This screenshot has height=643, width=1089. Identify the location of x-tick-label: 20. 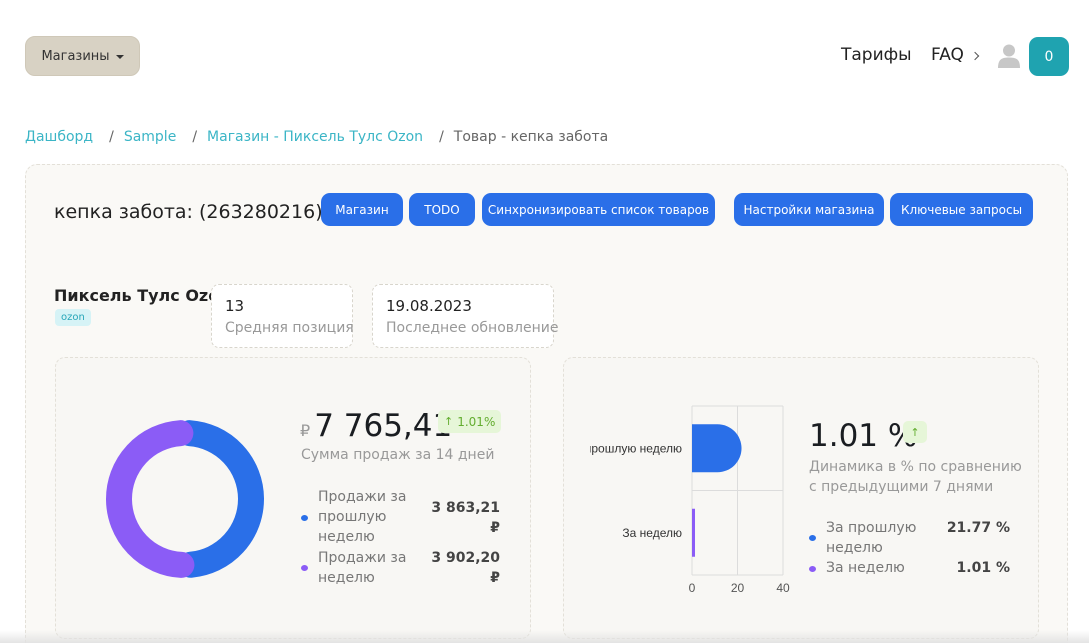
(738, 588).